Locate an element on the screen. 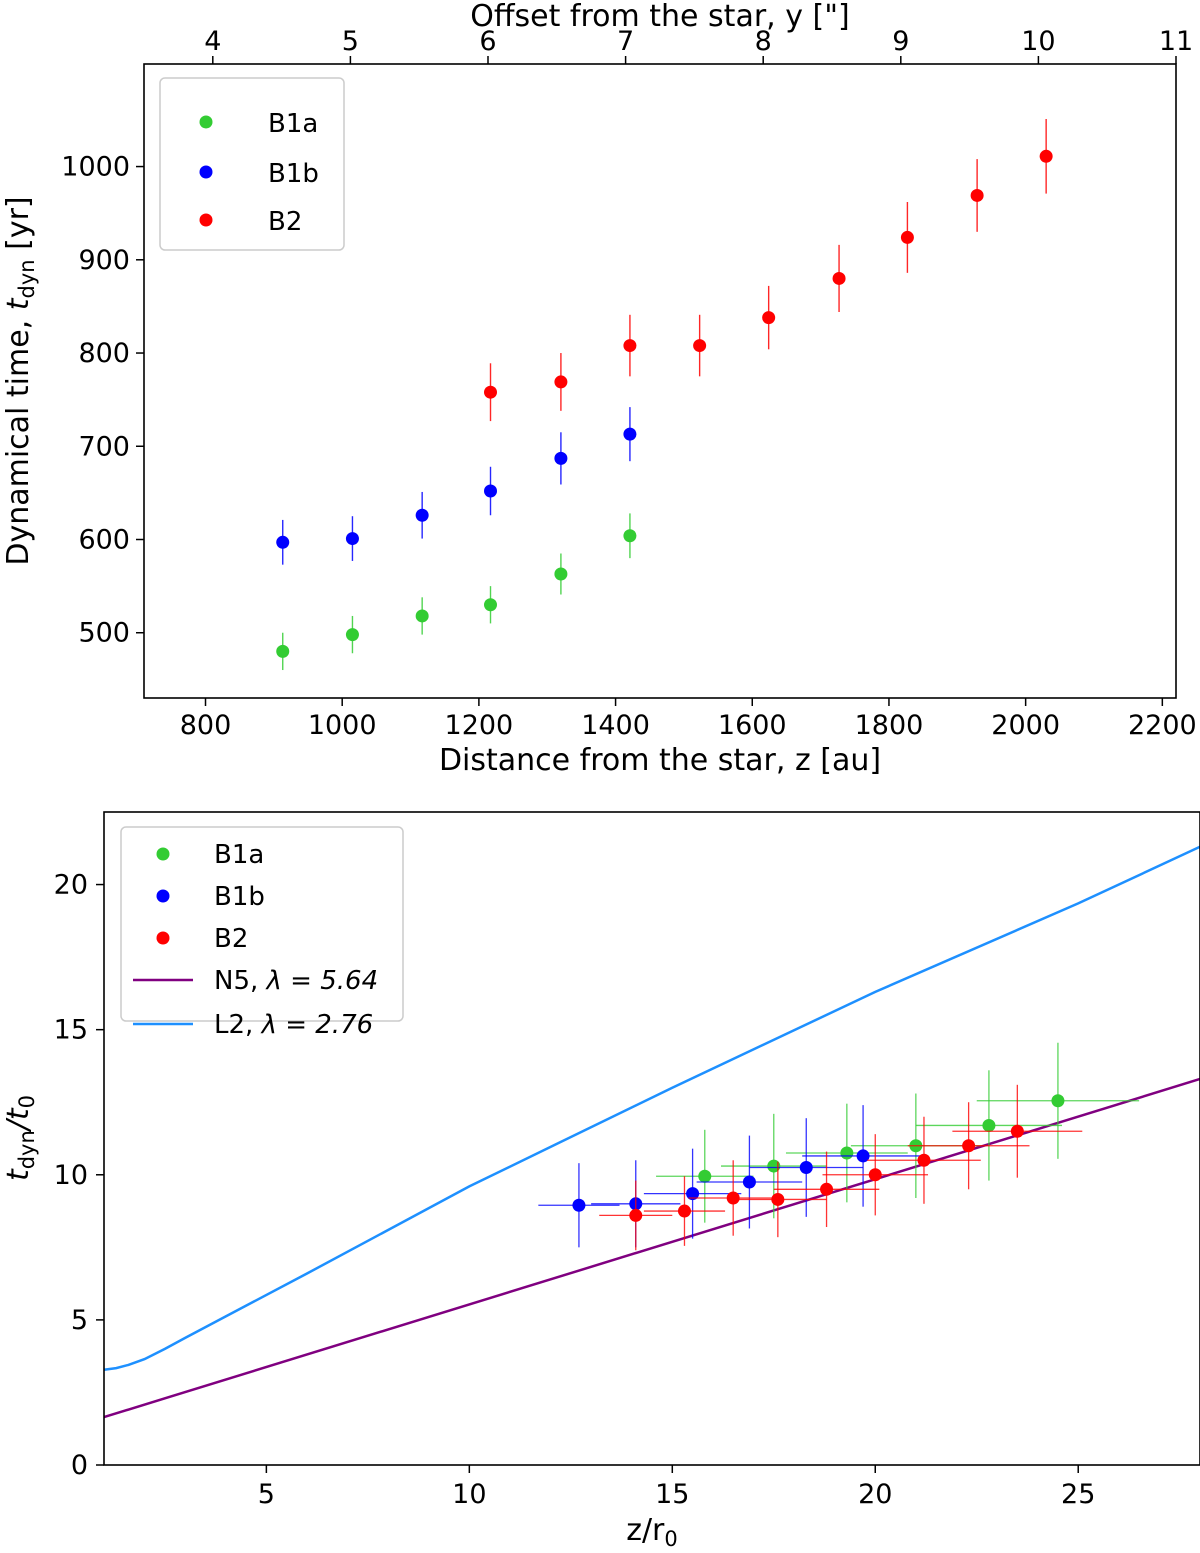 This screenshot has width=1200, height=1553. bottom-y-axis-label-div: /t is located at coordinates (18, 1120).